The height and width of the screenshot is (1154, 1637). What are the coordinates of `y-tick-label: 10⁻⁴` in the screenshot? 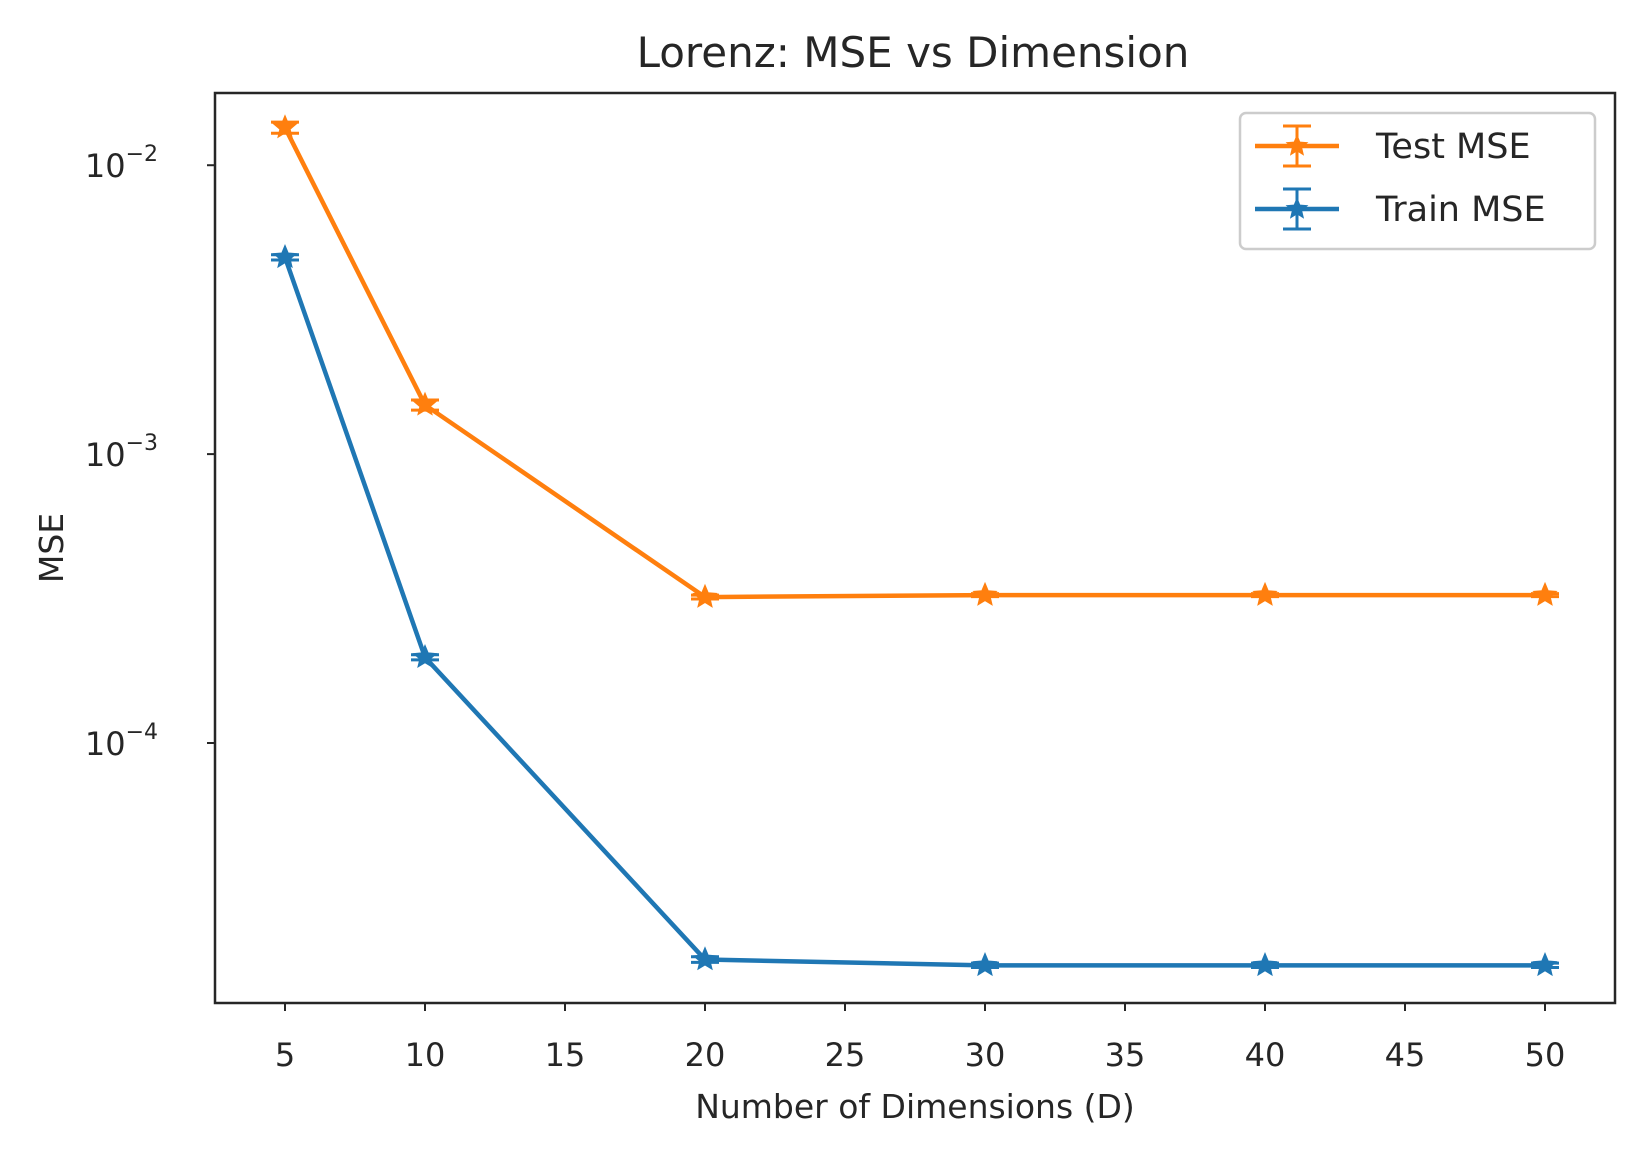 It's located at (121, 741).